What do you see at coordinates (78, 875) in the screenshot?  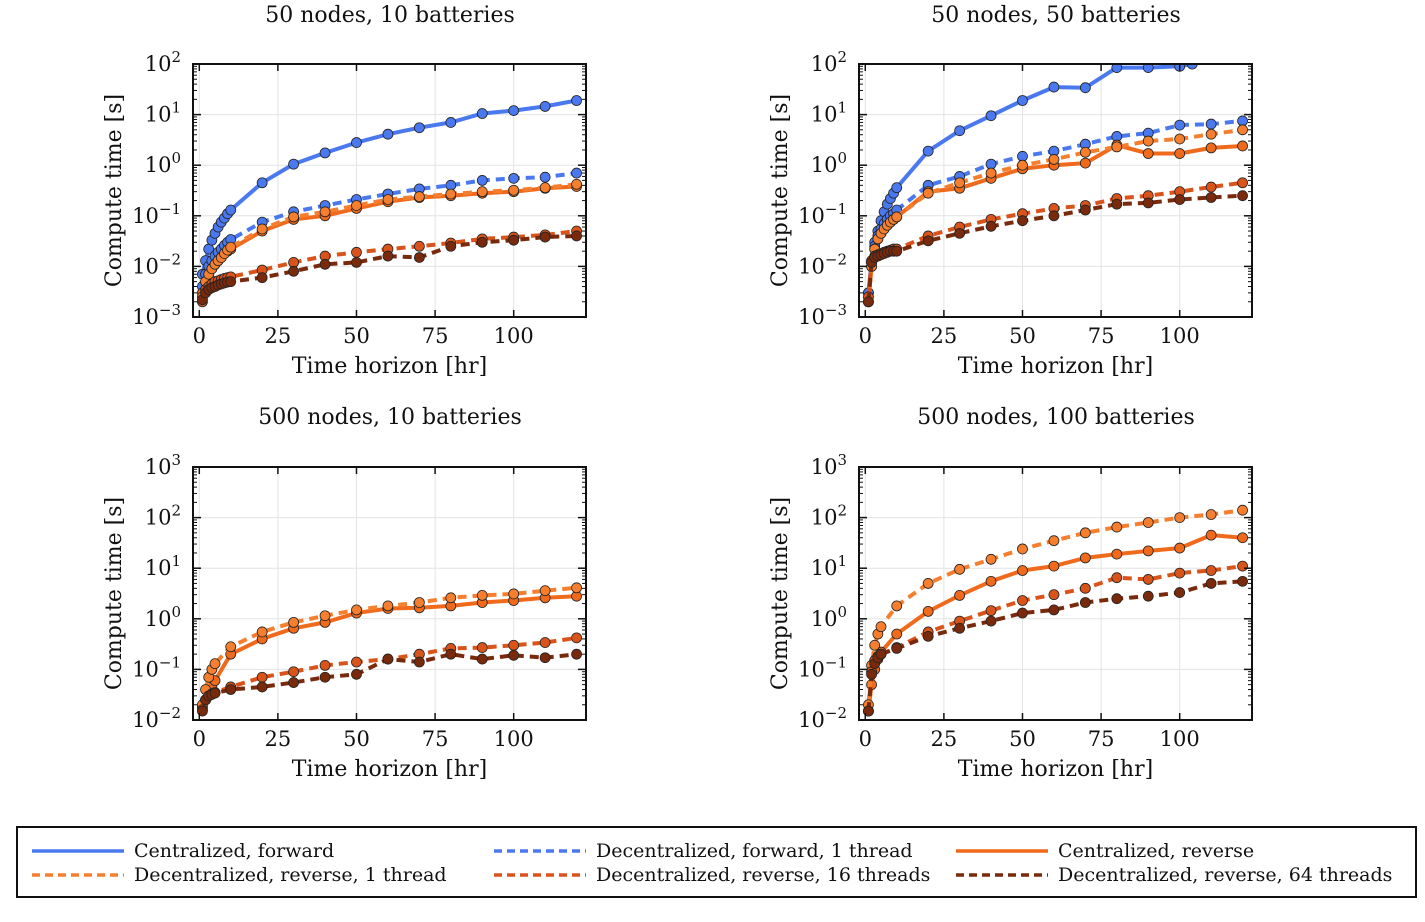 I see `legend-line-decentralized-reverse-1-thread` at bounding box center [78, 875].